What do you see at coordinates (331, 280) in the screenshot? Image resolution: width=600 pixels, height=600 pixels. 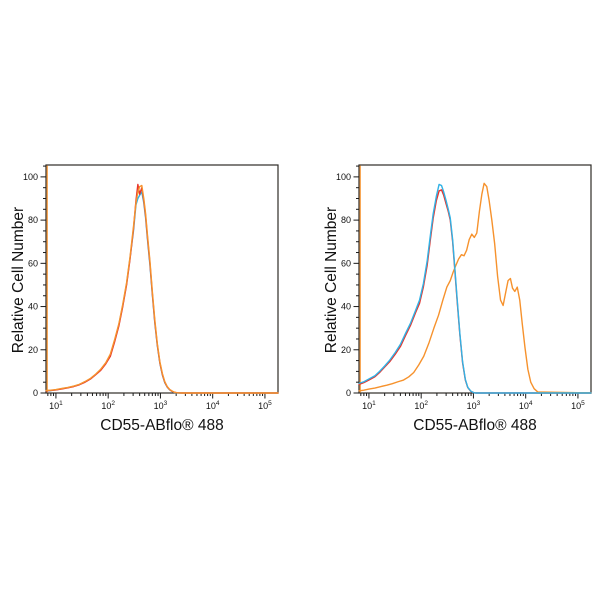 I see `y-axis-label-right: Relative Cell Number` at bounding box center [331, 280].